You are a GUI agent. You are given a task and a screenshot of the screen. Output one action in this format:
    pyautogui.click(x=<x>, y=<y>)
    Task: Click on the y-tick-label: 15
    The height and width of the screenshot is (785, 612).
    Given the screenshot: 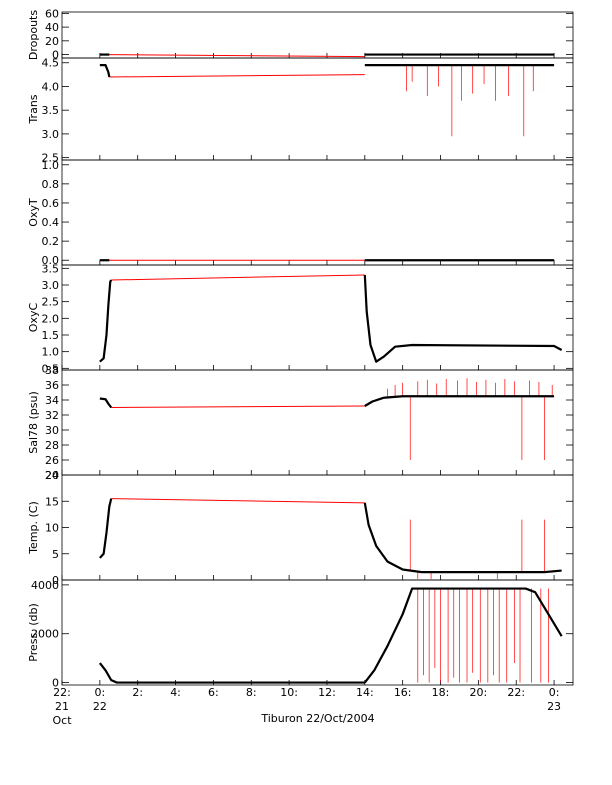 What is the action you would take?
    pyautogui.click(x=52, y=501)
    